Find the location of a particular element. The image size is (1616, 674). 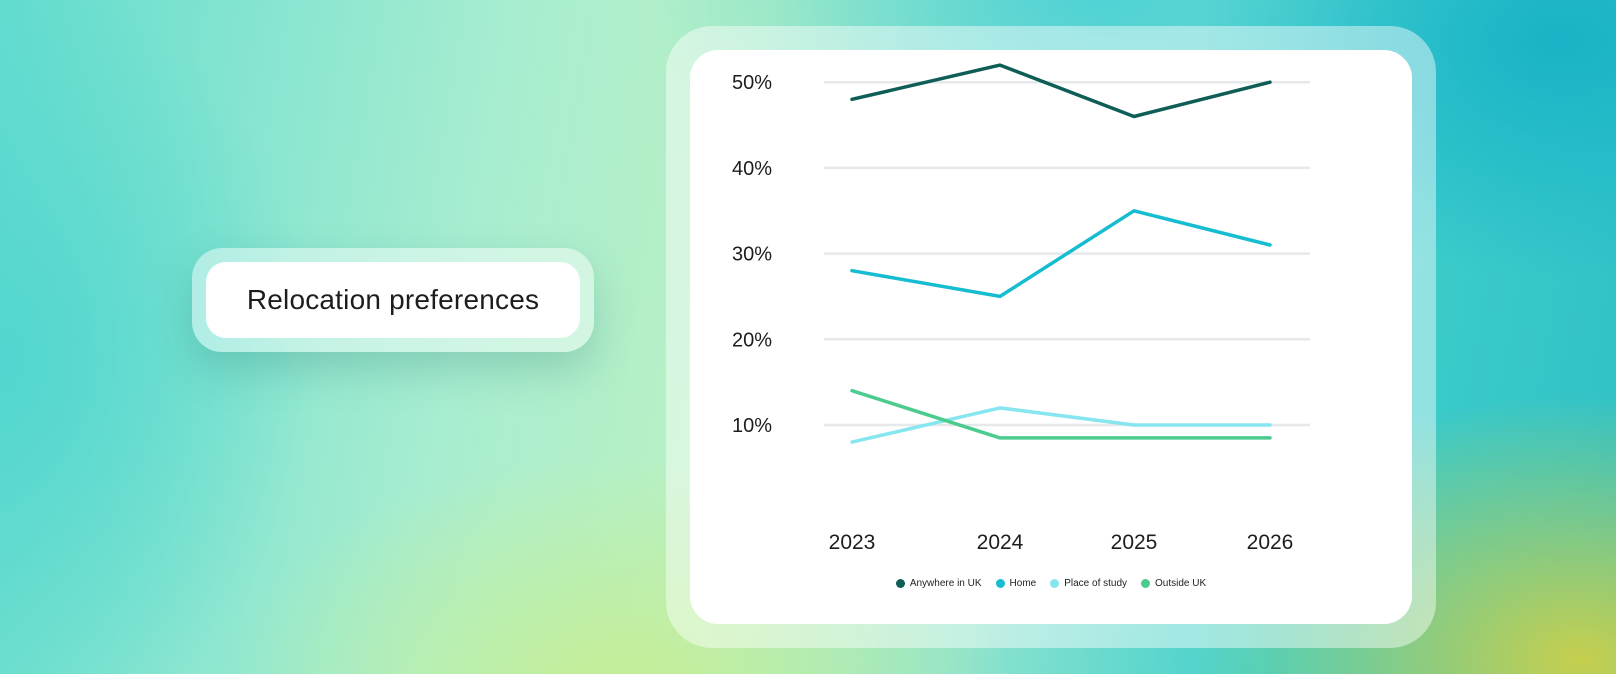

legend-item: Outside UK is located at coordinates (1173, 583).